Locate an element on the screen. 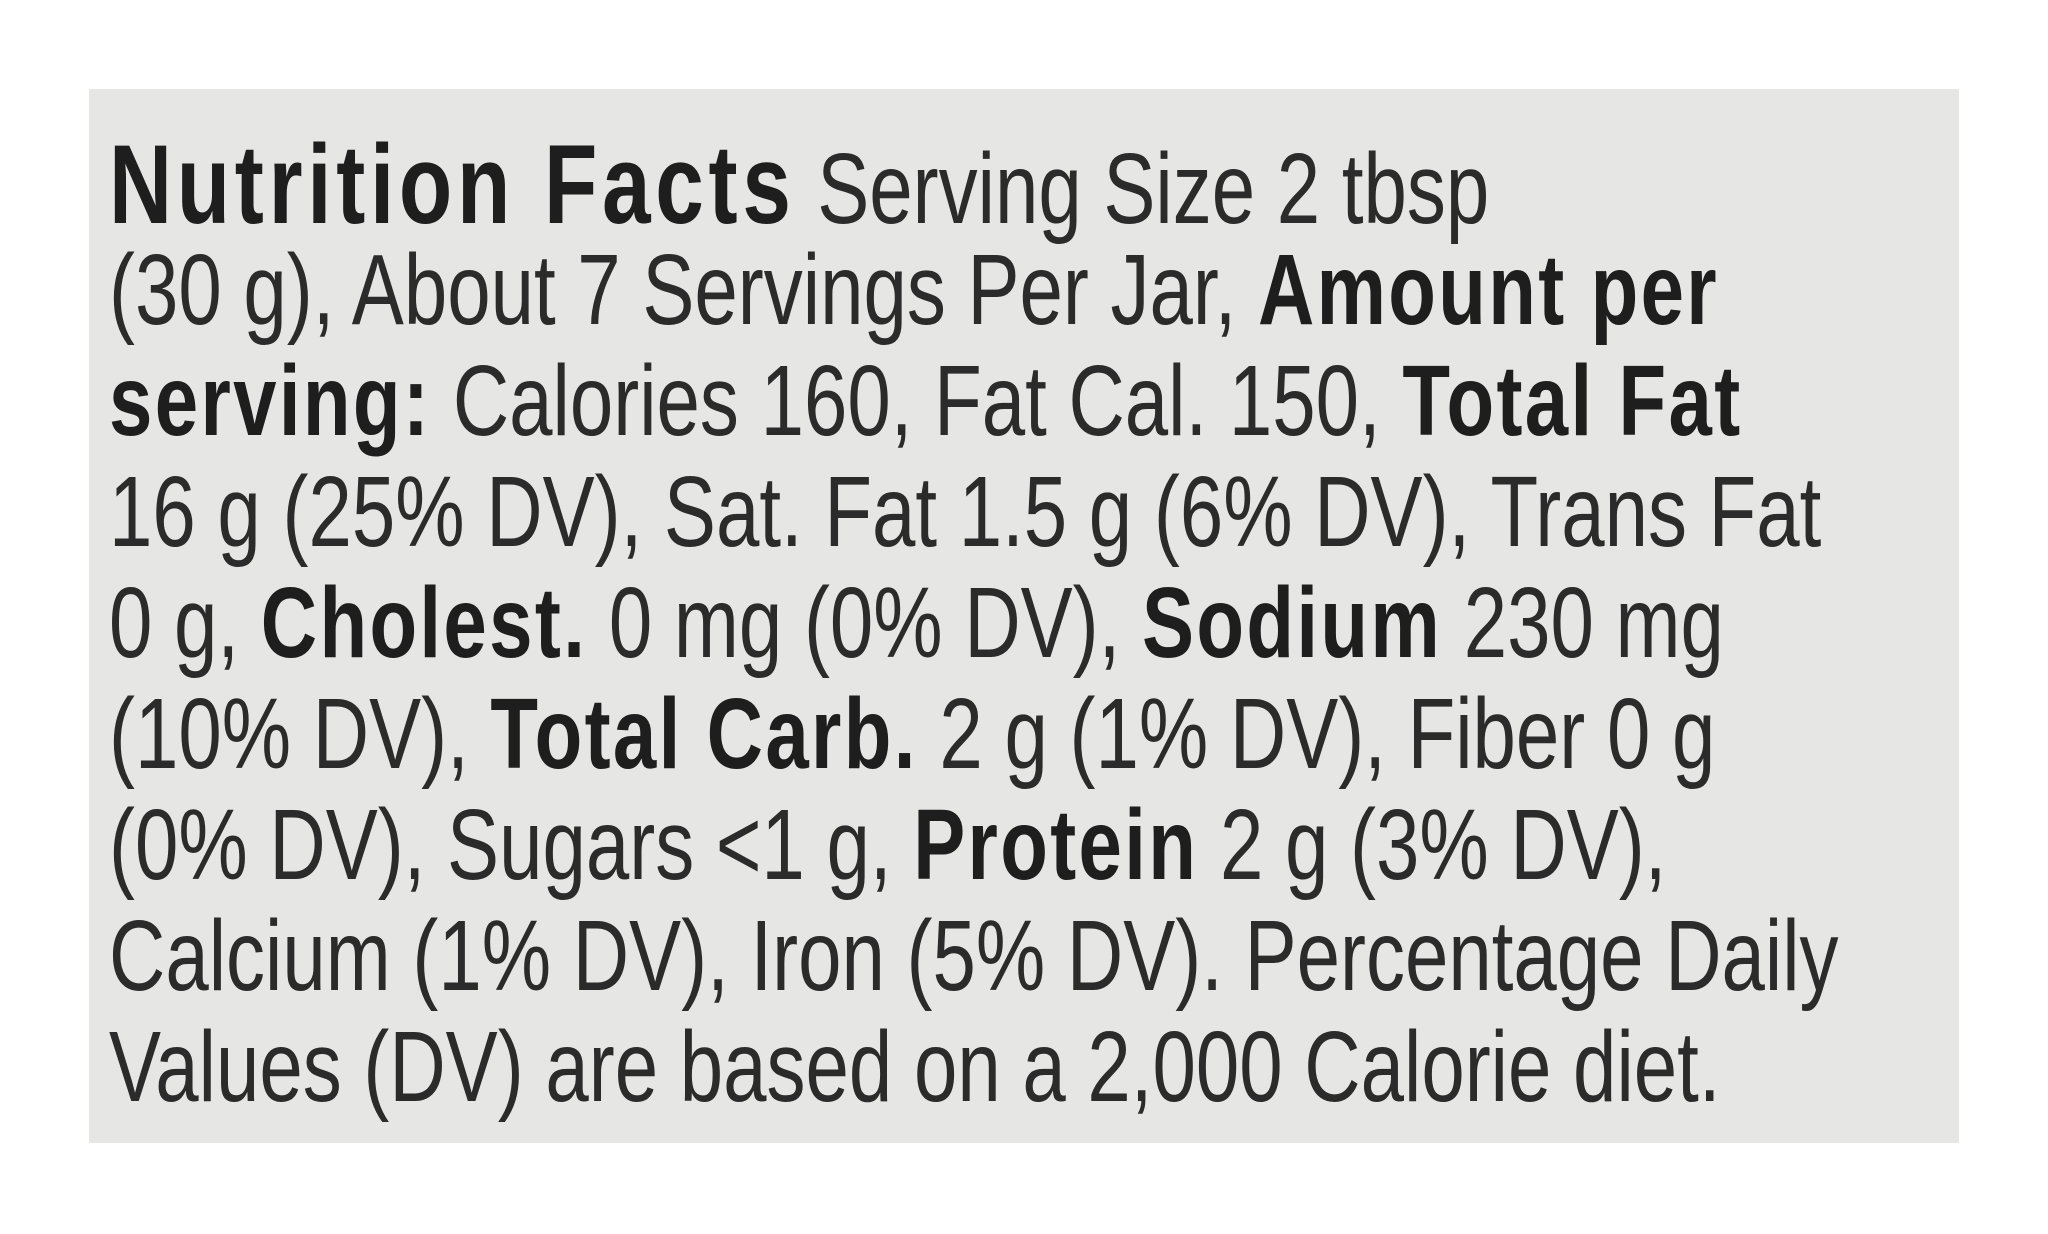 The width and height of the screenshot is (2048, 1234). label-bold: Total Carb. is located at coordinates (704, 734).